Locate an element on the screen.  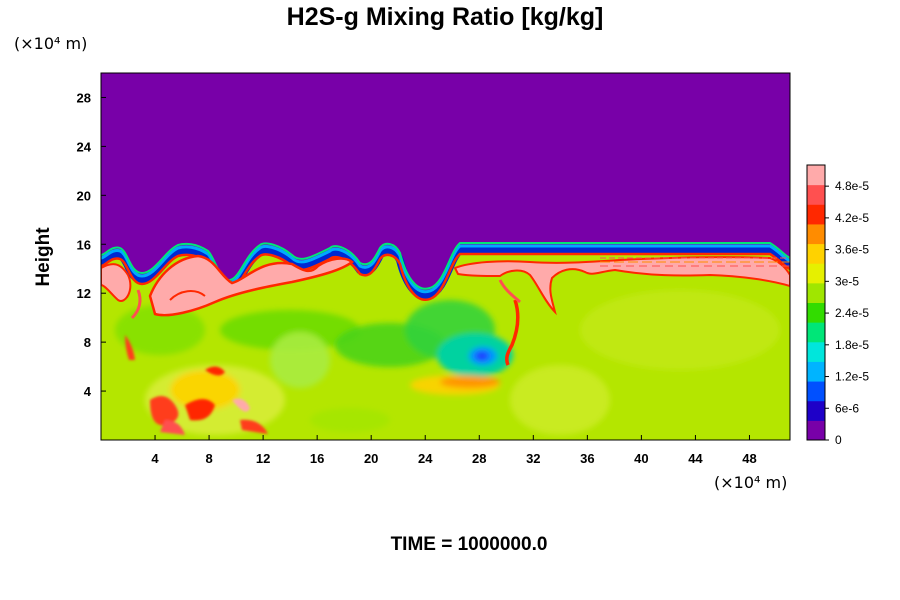
colorbar-frame is located at coordinates (816, 302).